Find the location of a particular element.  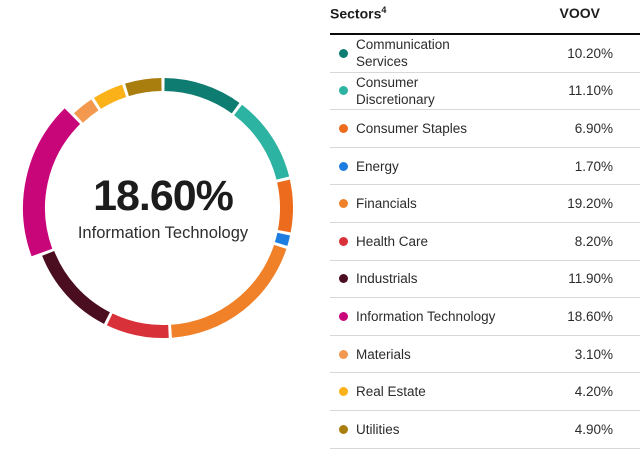

sector-row: Utilities 4.90% is located at coordinates (485, 430).